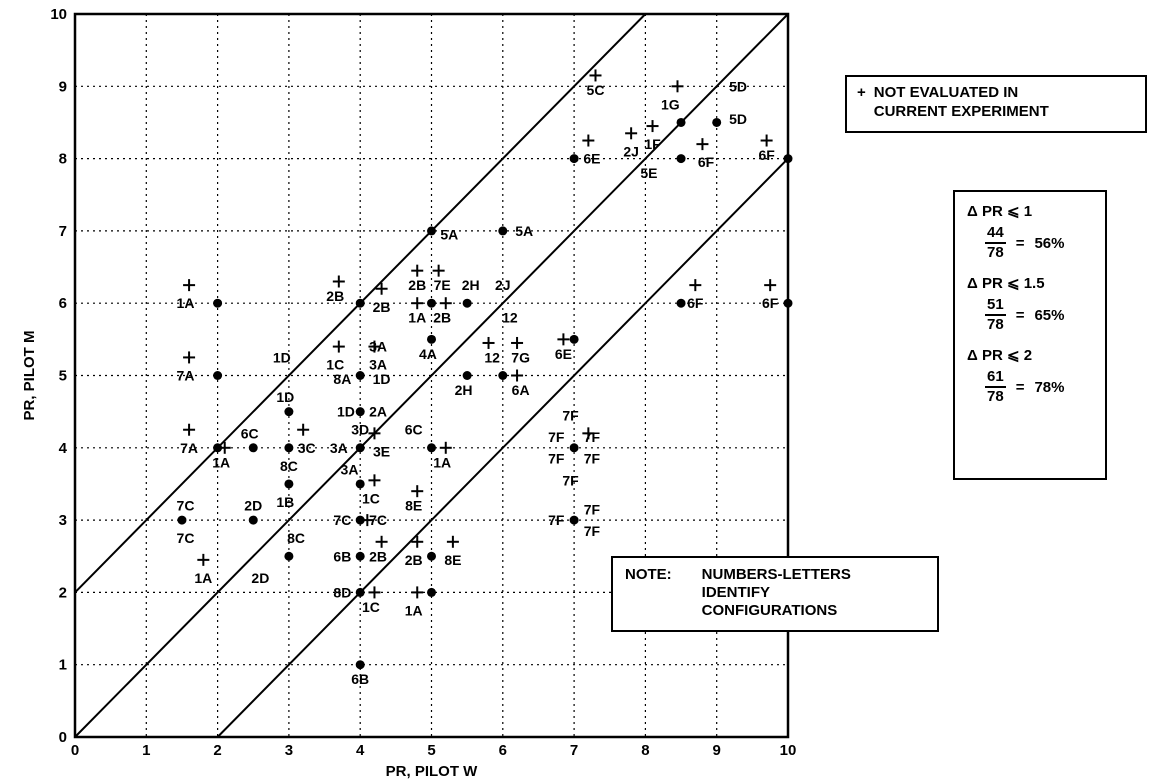 Image resolution: width=1174 pixels, height=782 pixels. I want to click on stat-percent: 65%, so click(1049, 315).